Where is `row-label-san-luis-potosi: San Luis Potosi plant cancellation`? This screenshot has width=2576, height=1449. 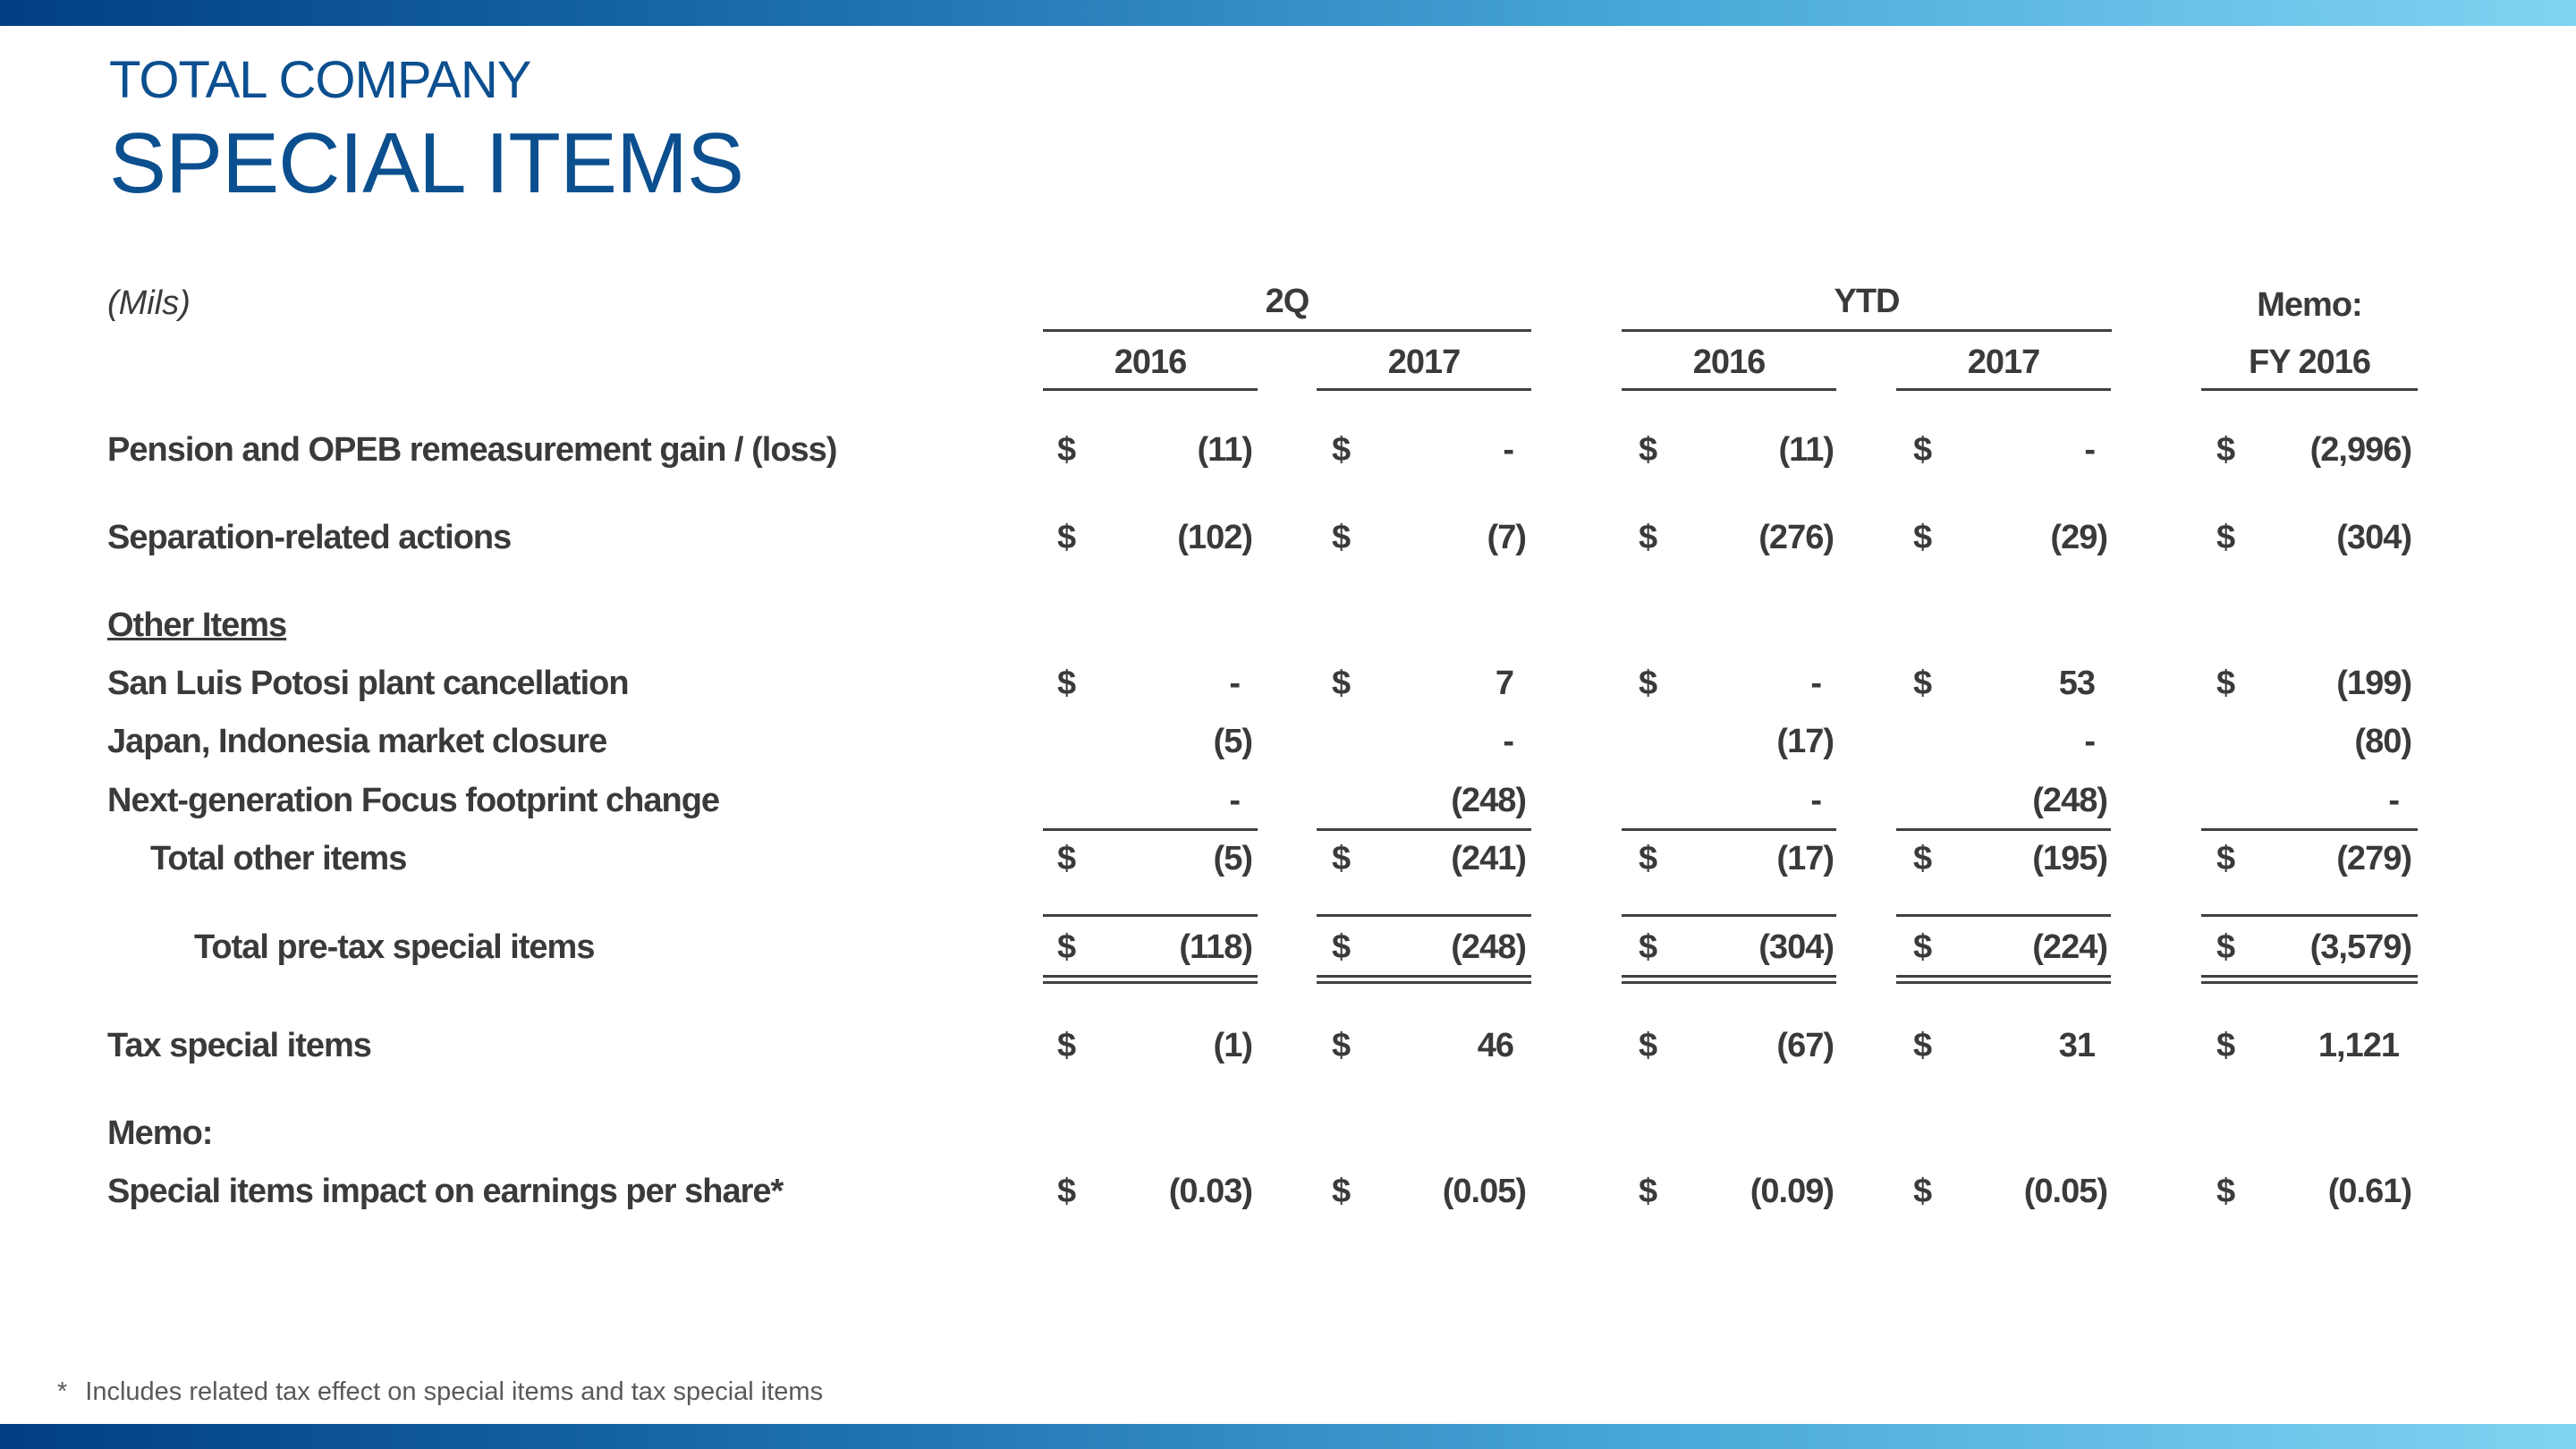 row-label-san-luis-potosi: San Luis Potosi plant cancellation is located at coordinates (368, 683).